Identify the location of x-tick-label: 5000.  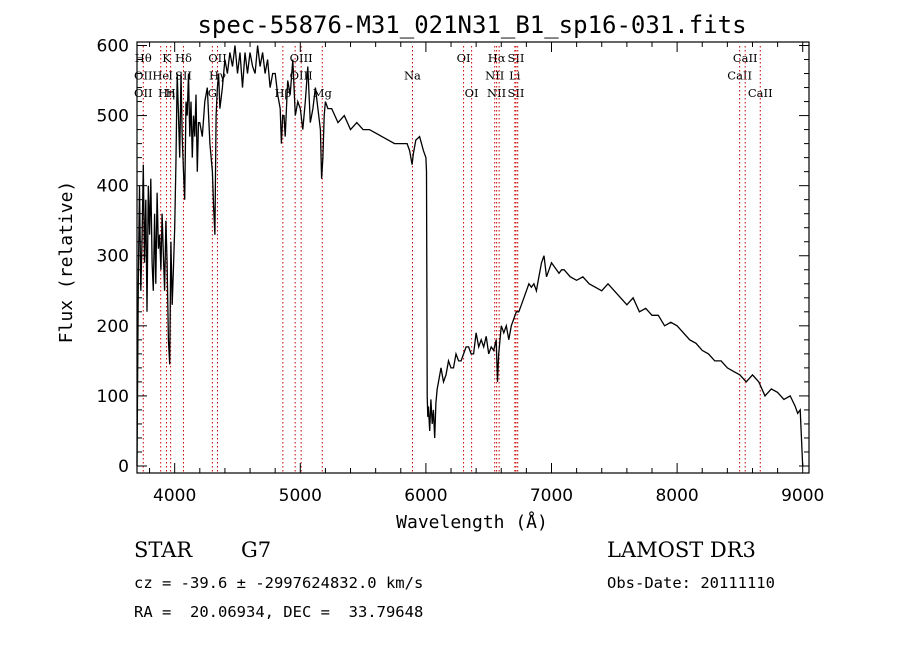
(300, 496).